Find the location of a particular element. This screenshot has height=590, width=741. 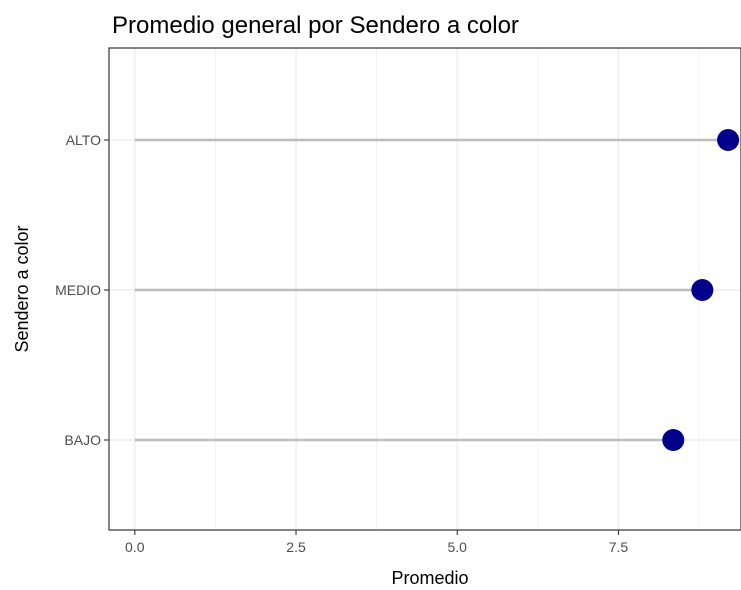

x-tick-label: 7.5 is located at coordinates (619, 547).